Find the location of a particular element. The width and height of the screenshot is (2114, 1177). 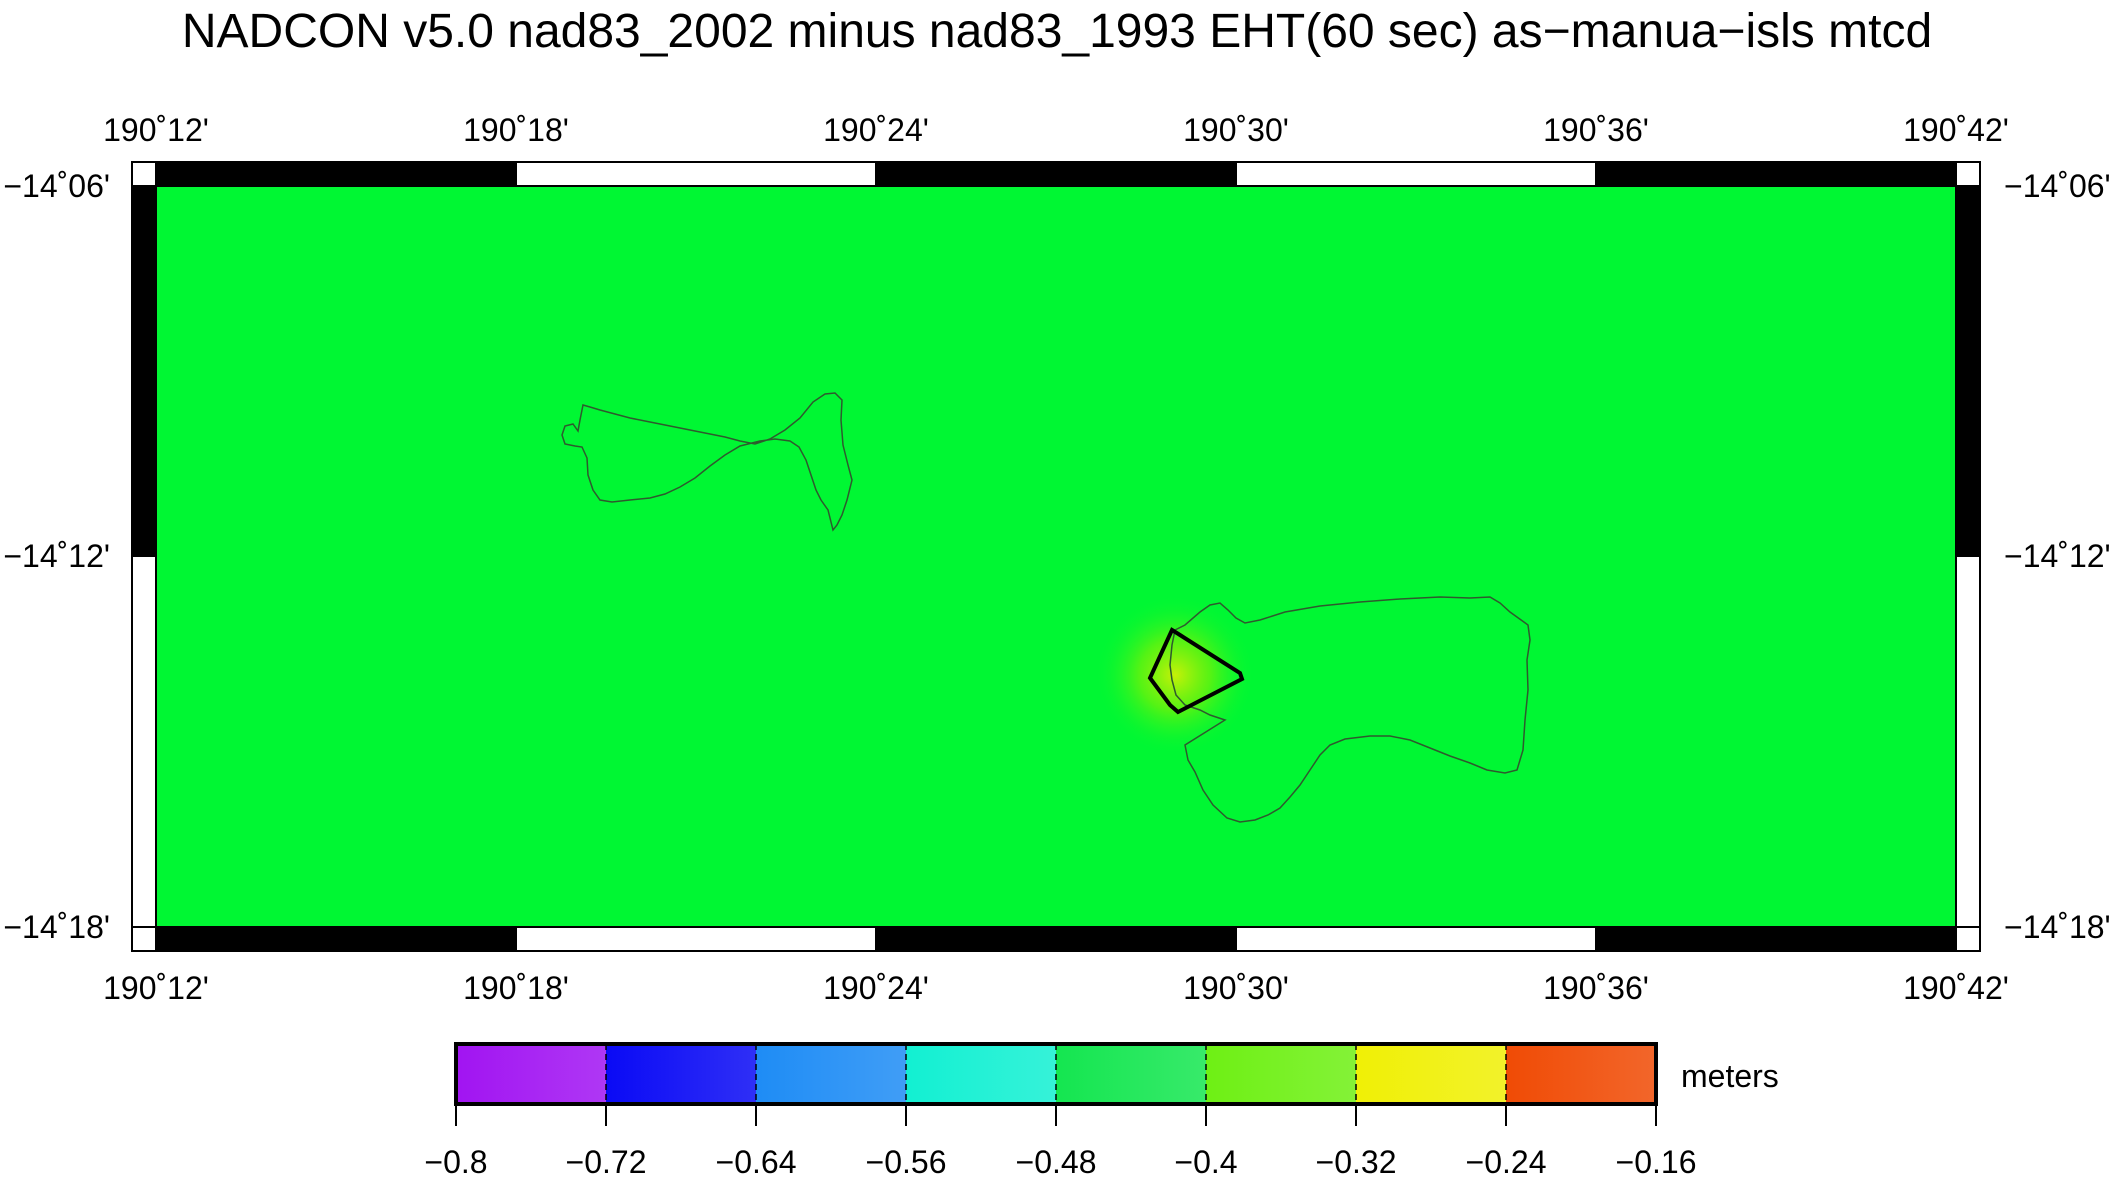

colorbar-tick-label: −0.16 is located at coordinates (1656, 1160).